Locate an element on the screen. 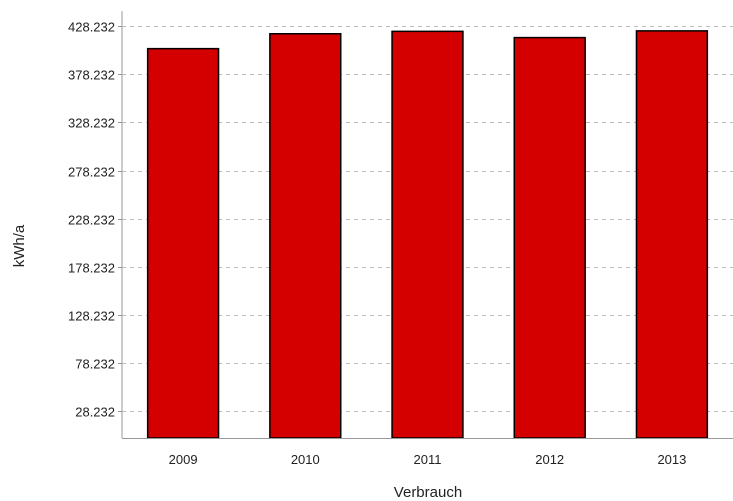  x-tick-label: 2009 is located at coordinates (183, 459).